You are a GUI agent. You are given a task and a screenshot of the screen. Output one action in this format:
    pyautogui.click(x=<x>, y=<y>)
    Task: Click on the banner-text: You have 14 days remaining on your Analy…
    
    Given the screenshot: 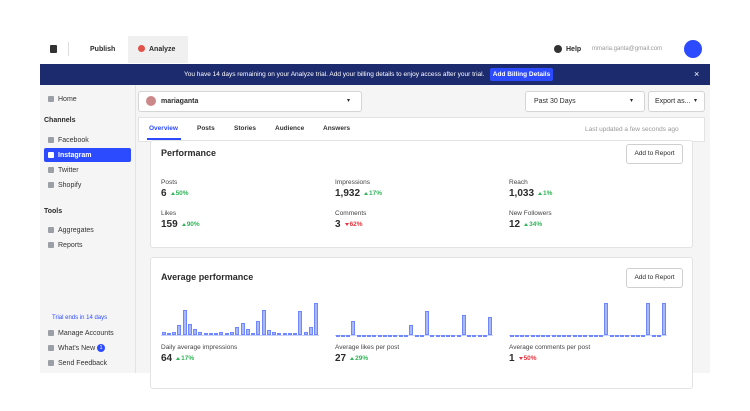 What is the action you would take?
    pyautogui.click(x=334, y=74)
    